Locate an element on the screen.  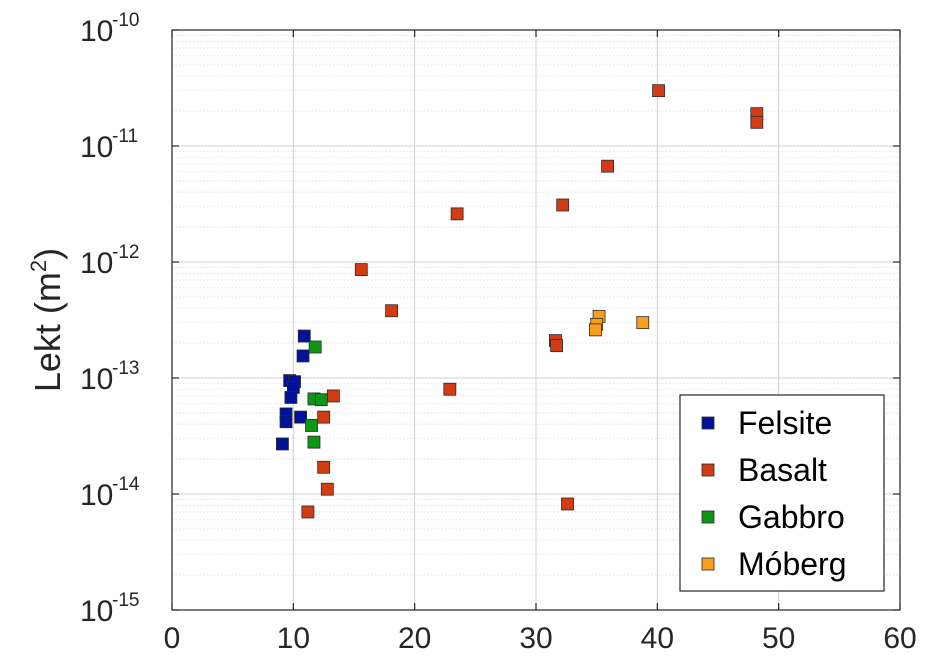
y-tick-exponent: -15 is located at coordinates (125, 600).